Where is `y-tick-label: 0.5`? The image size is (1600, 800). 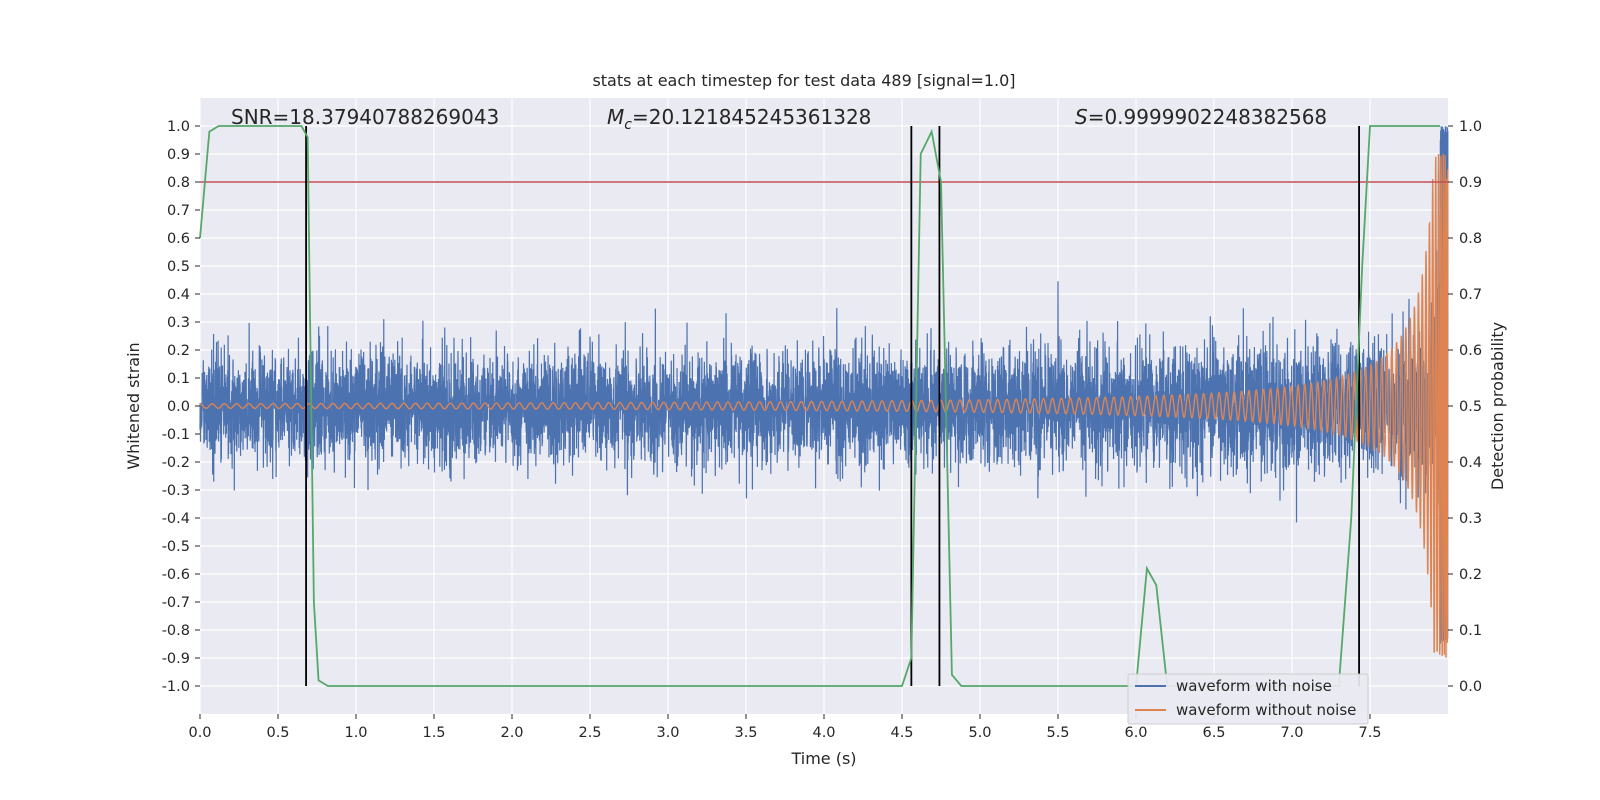 y-tick-label: 0.5 is located at coordinates (178, 267).